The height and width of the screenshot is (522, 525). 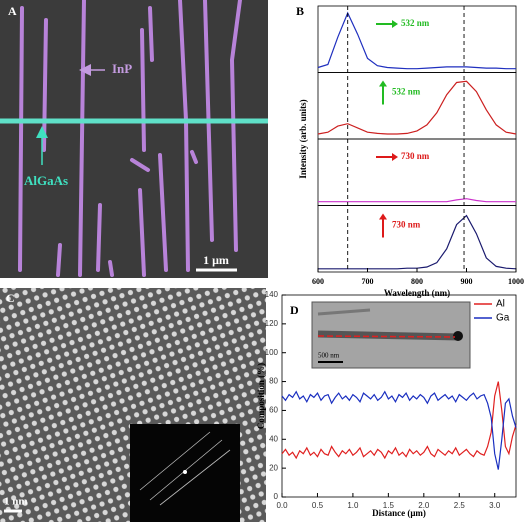 I want to click on y-tick-label: 60, so click(x=273, y=410).